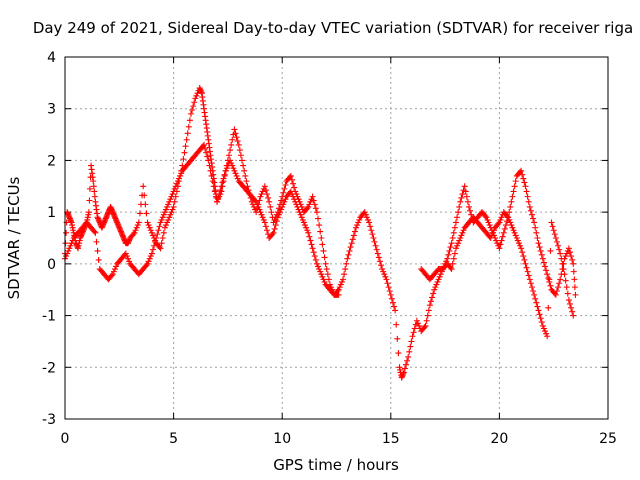 This screenshot has width=640, height=480. Describe the element at coordinates (51, 110) in the screenshot. I see `y-tick-label: 3` at that location.